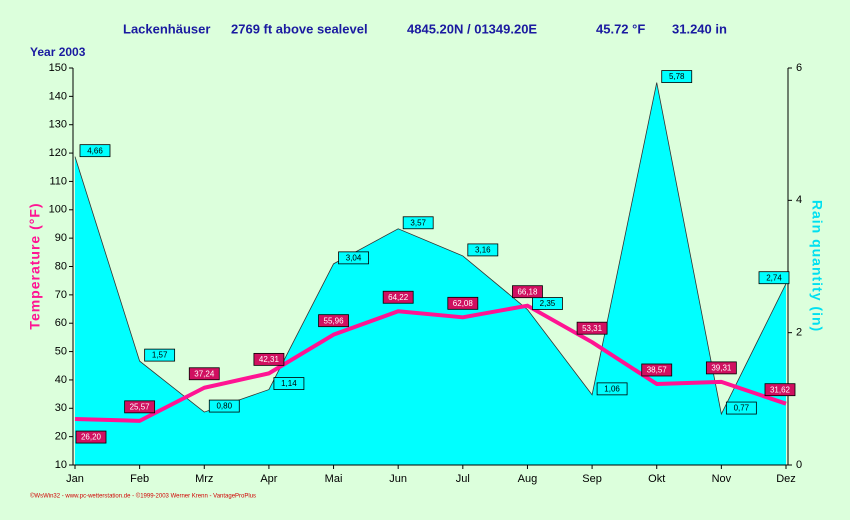 This screenshot has width=850, height=520. Describe the element at coordinates (61, 295) in the screenshot. I see `y-tick-label: 70` at that location.